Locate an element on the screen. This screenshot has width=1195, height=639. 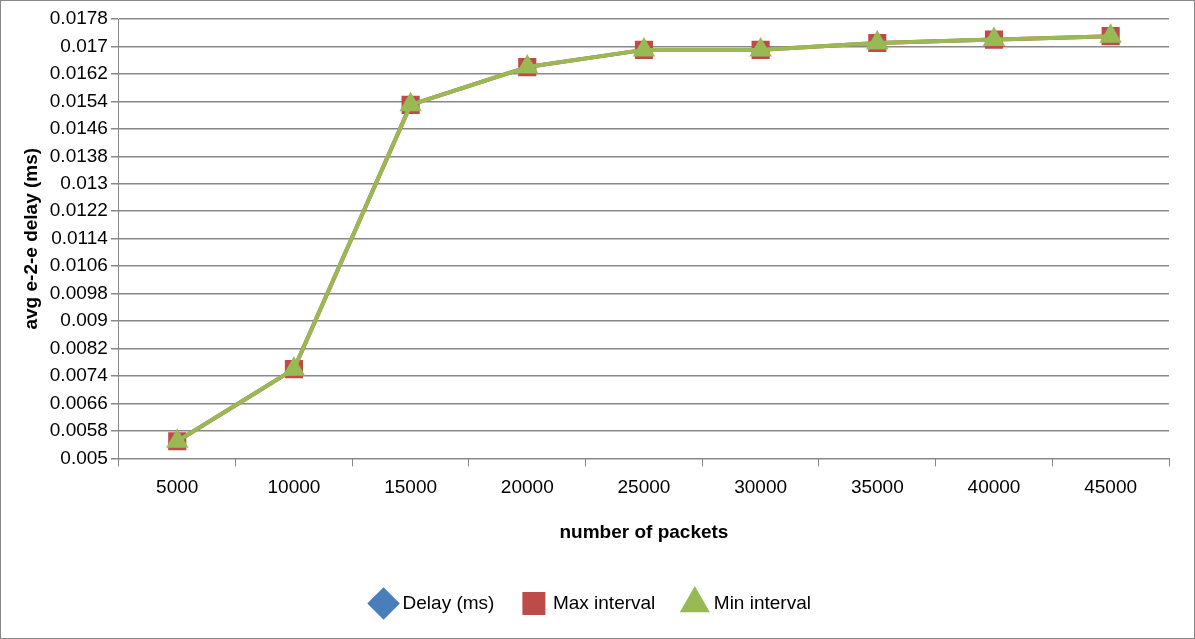
legend-label: Delay (ms) is located at coordinates (448, 602).